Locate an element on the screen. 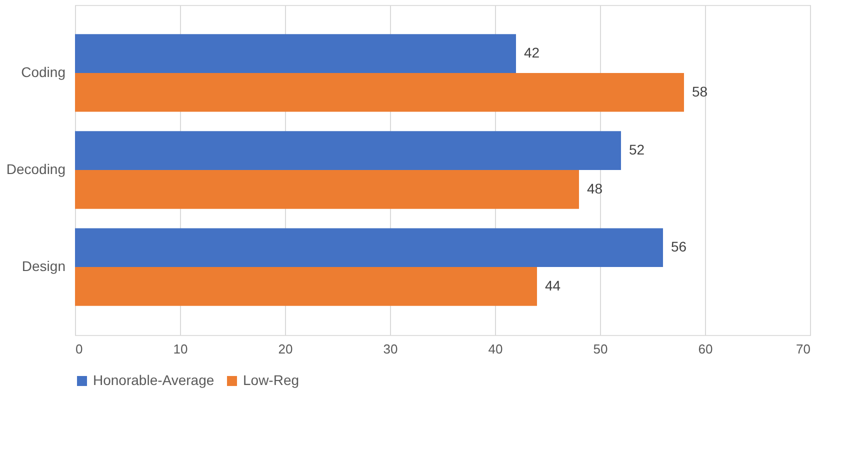 This screenshot has height=456, width=868. x-tick-label: 40 is located at coordinates (495, 349).